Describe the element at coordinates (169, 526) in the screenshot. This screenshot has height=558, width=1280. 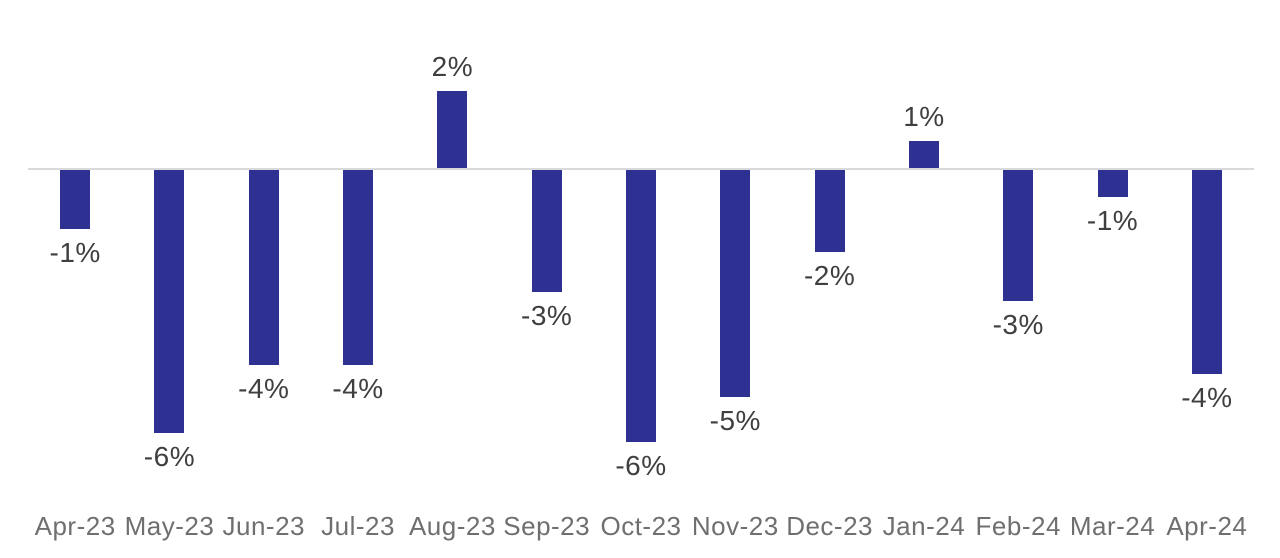
I see `x-axis-label: May-23` at that location.